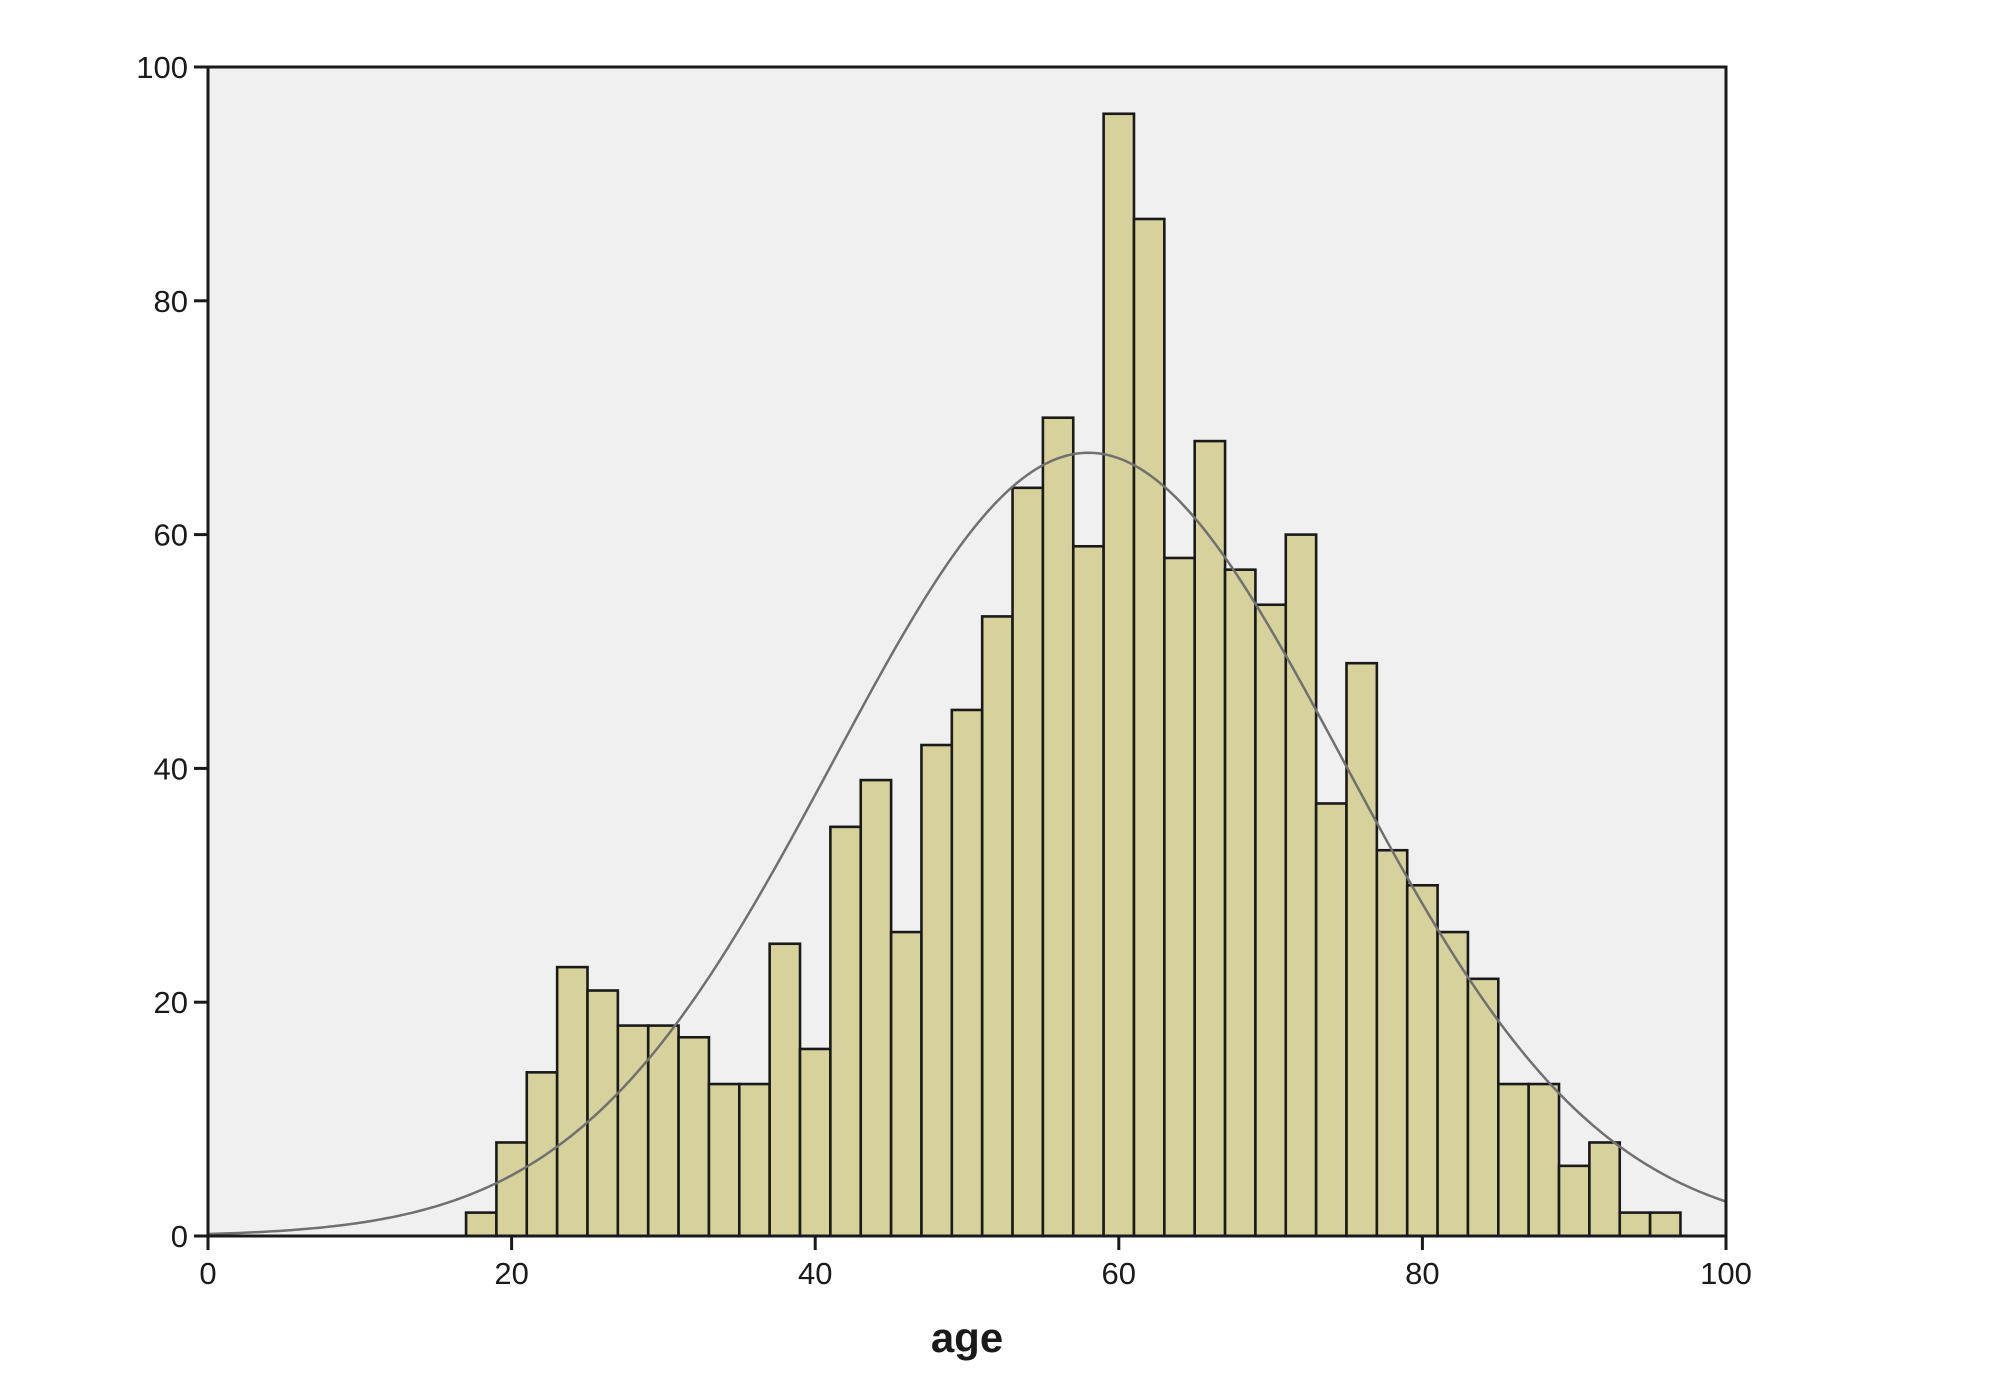  I want to click on y-tick-label: 0, so click(179, 1236).